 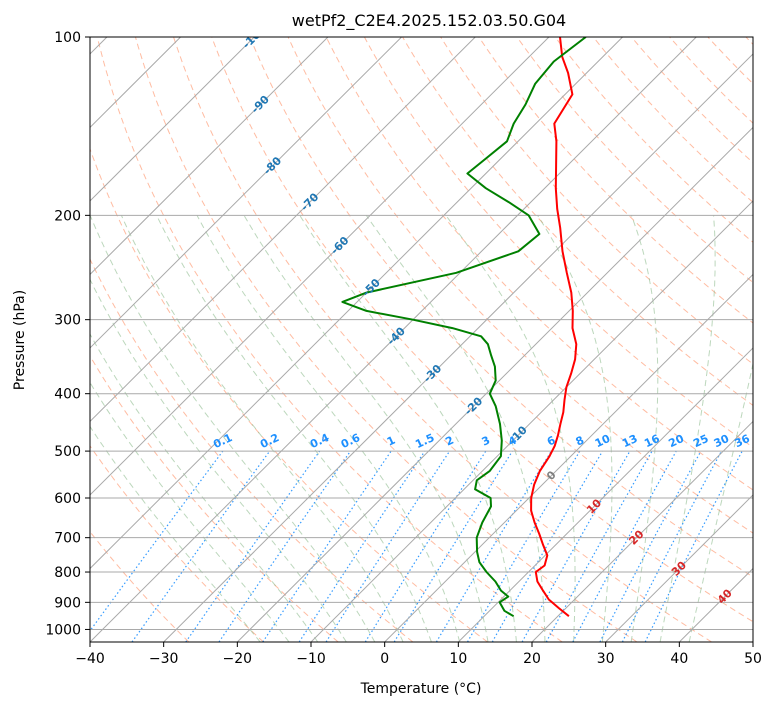 What do you see at coordinates (603, 441) in the screenshot?
I see `mixing-ratio-label: 10` at bounding box center [603, 441].